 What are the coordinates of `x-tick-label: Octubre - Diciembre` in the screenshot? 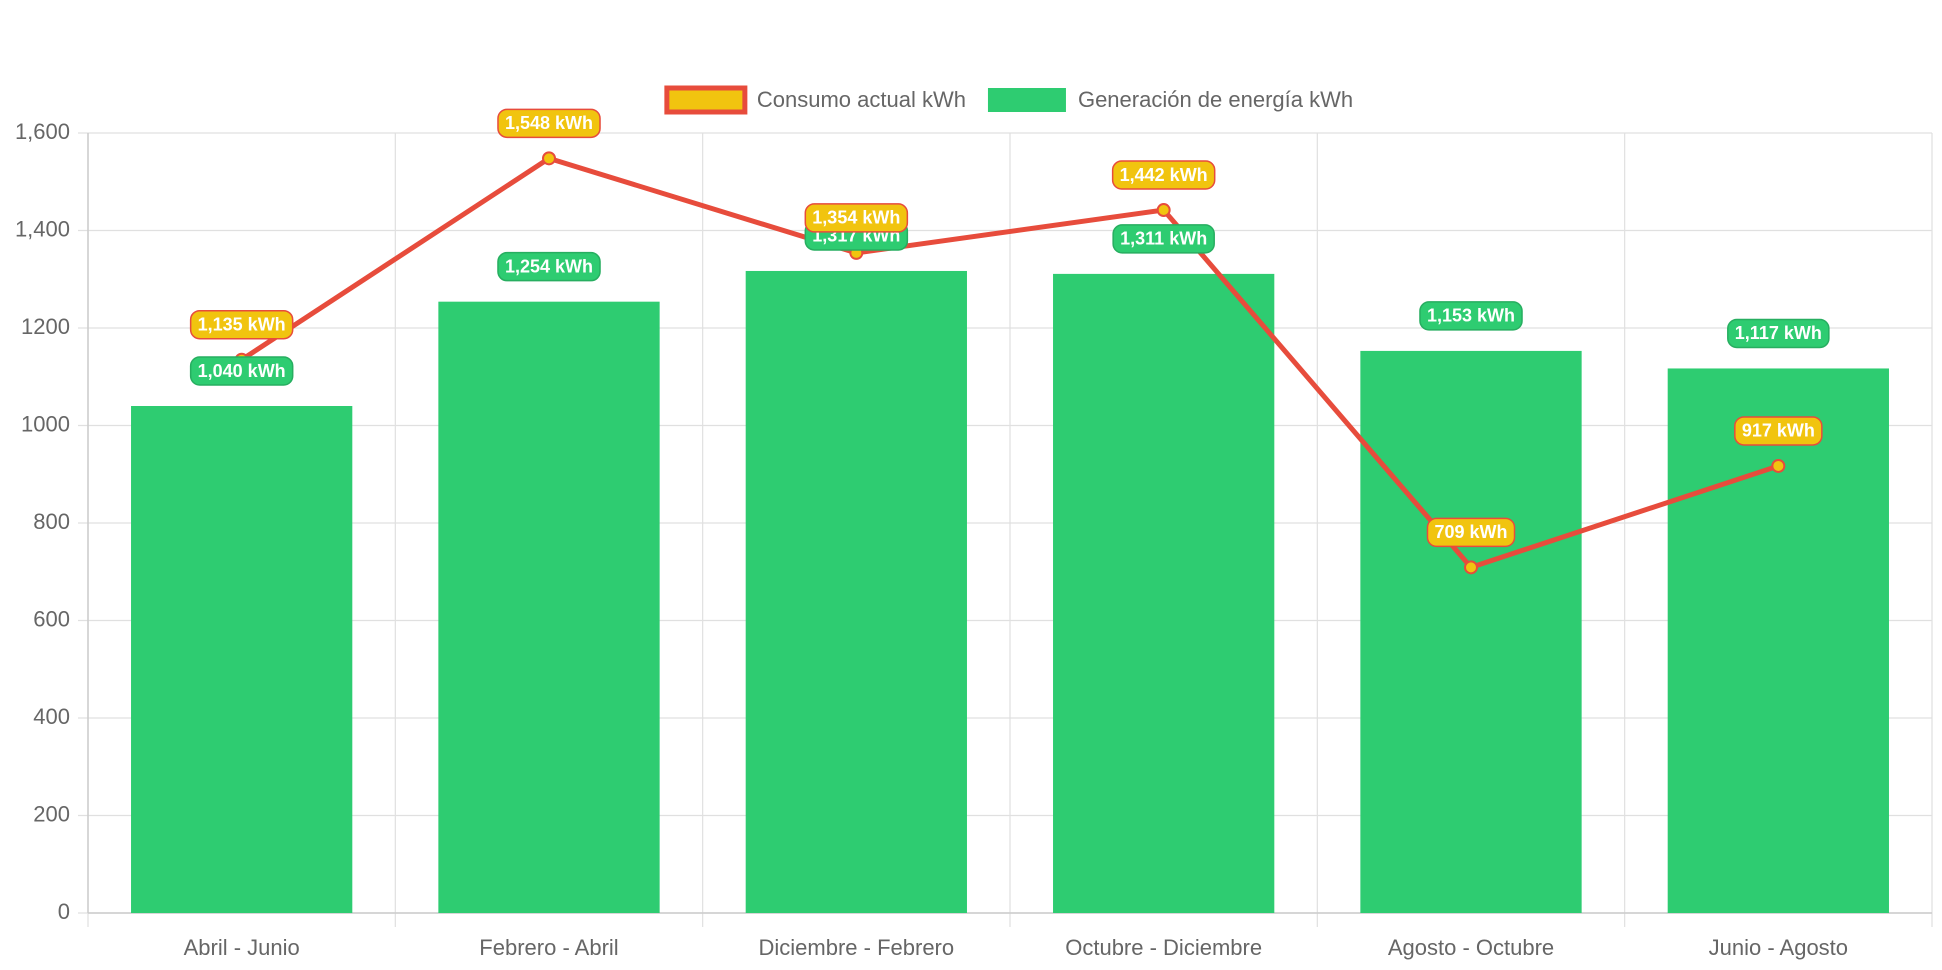 It's located at (1163, 947).